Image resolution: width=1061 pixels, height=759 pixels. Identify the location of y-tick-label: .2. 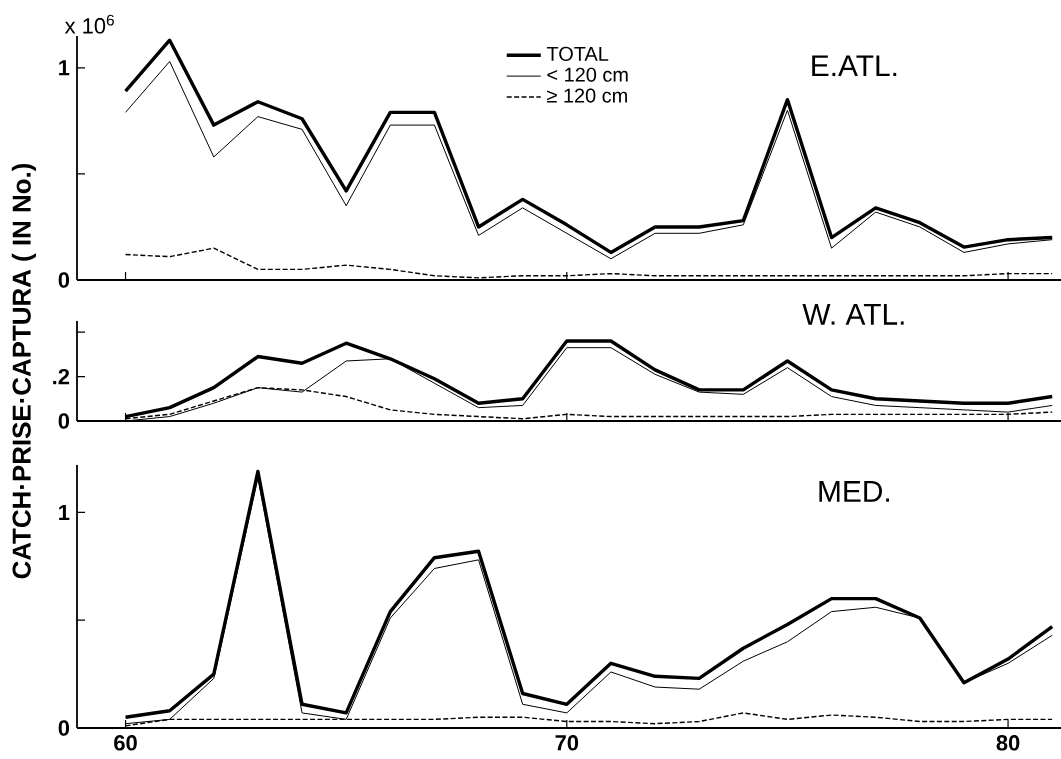
(61, 376).